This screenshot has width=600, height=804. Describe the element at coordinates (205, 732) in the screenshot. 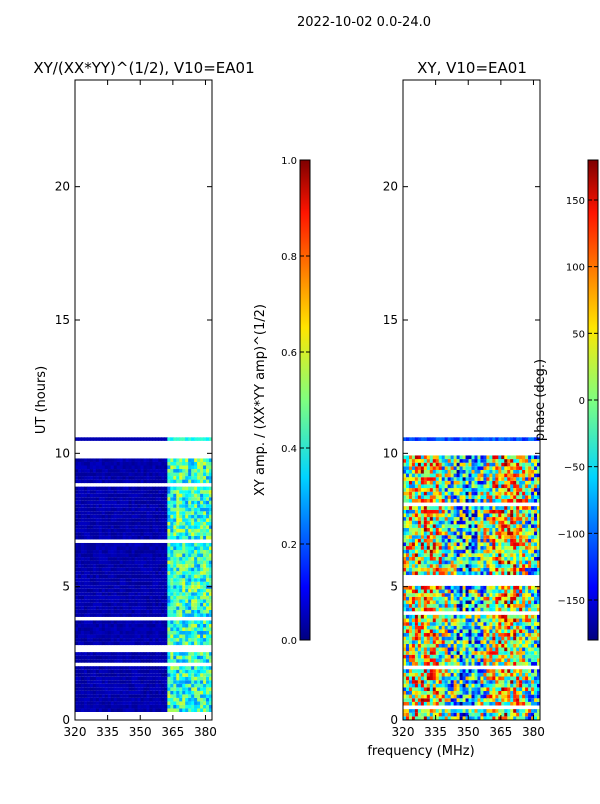

I see `x-tick-label: 380` at that location.